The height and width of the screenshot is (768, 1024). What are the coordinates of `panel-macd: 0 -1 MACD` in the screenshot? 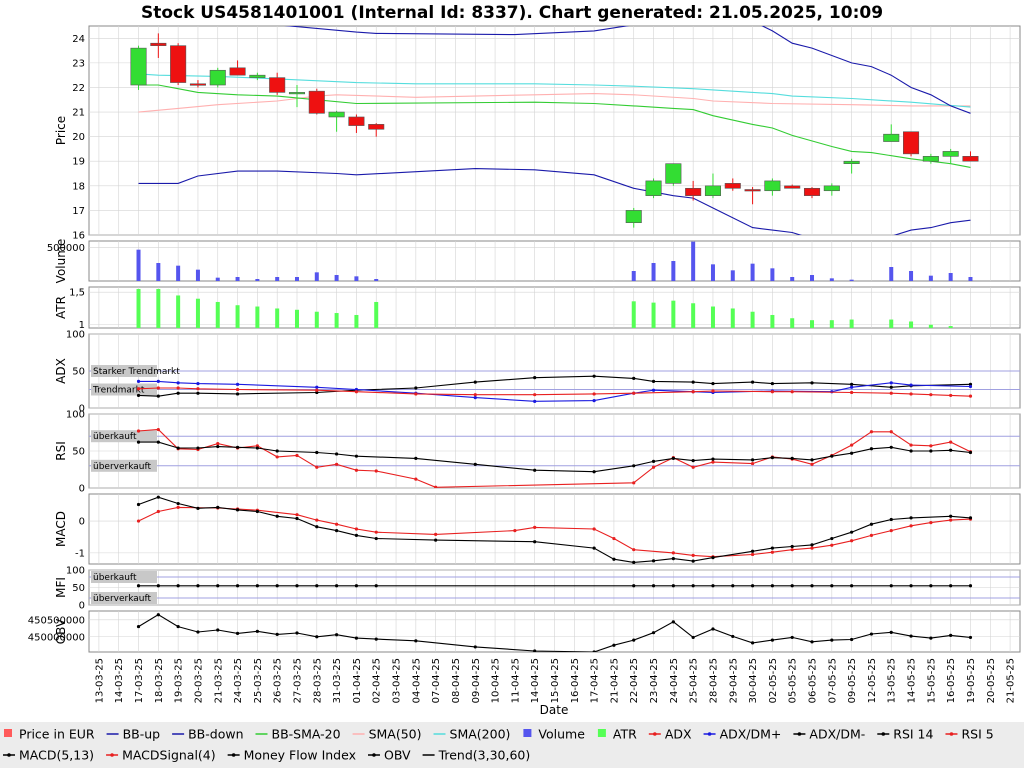 It's located at (537, 529).